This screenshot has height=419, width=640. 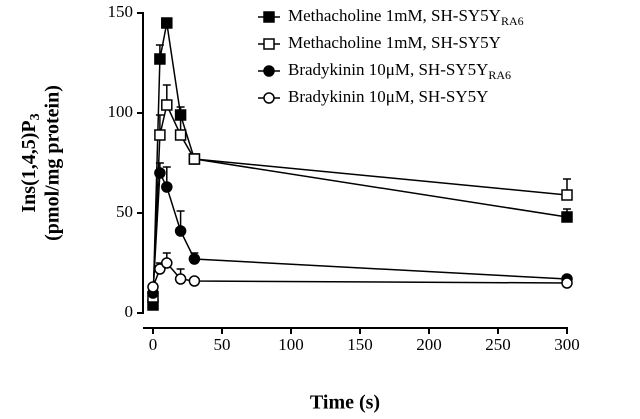 I want to click on legend-label: Bradykinin 10μM, SH-SY5YRA6, so click(x=399, y=71).